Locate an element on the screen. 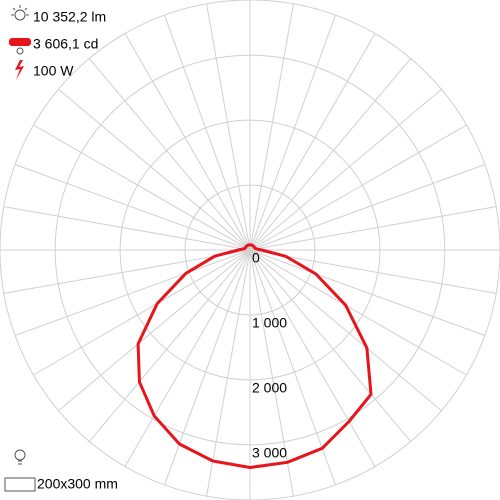 This screenshot has height=500, width=500. power: 100 W is located at coordinates (53, 71).